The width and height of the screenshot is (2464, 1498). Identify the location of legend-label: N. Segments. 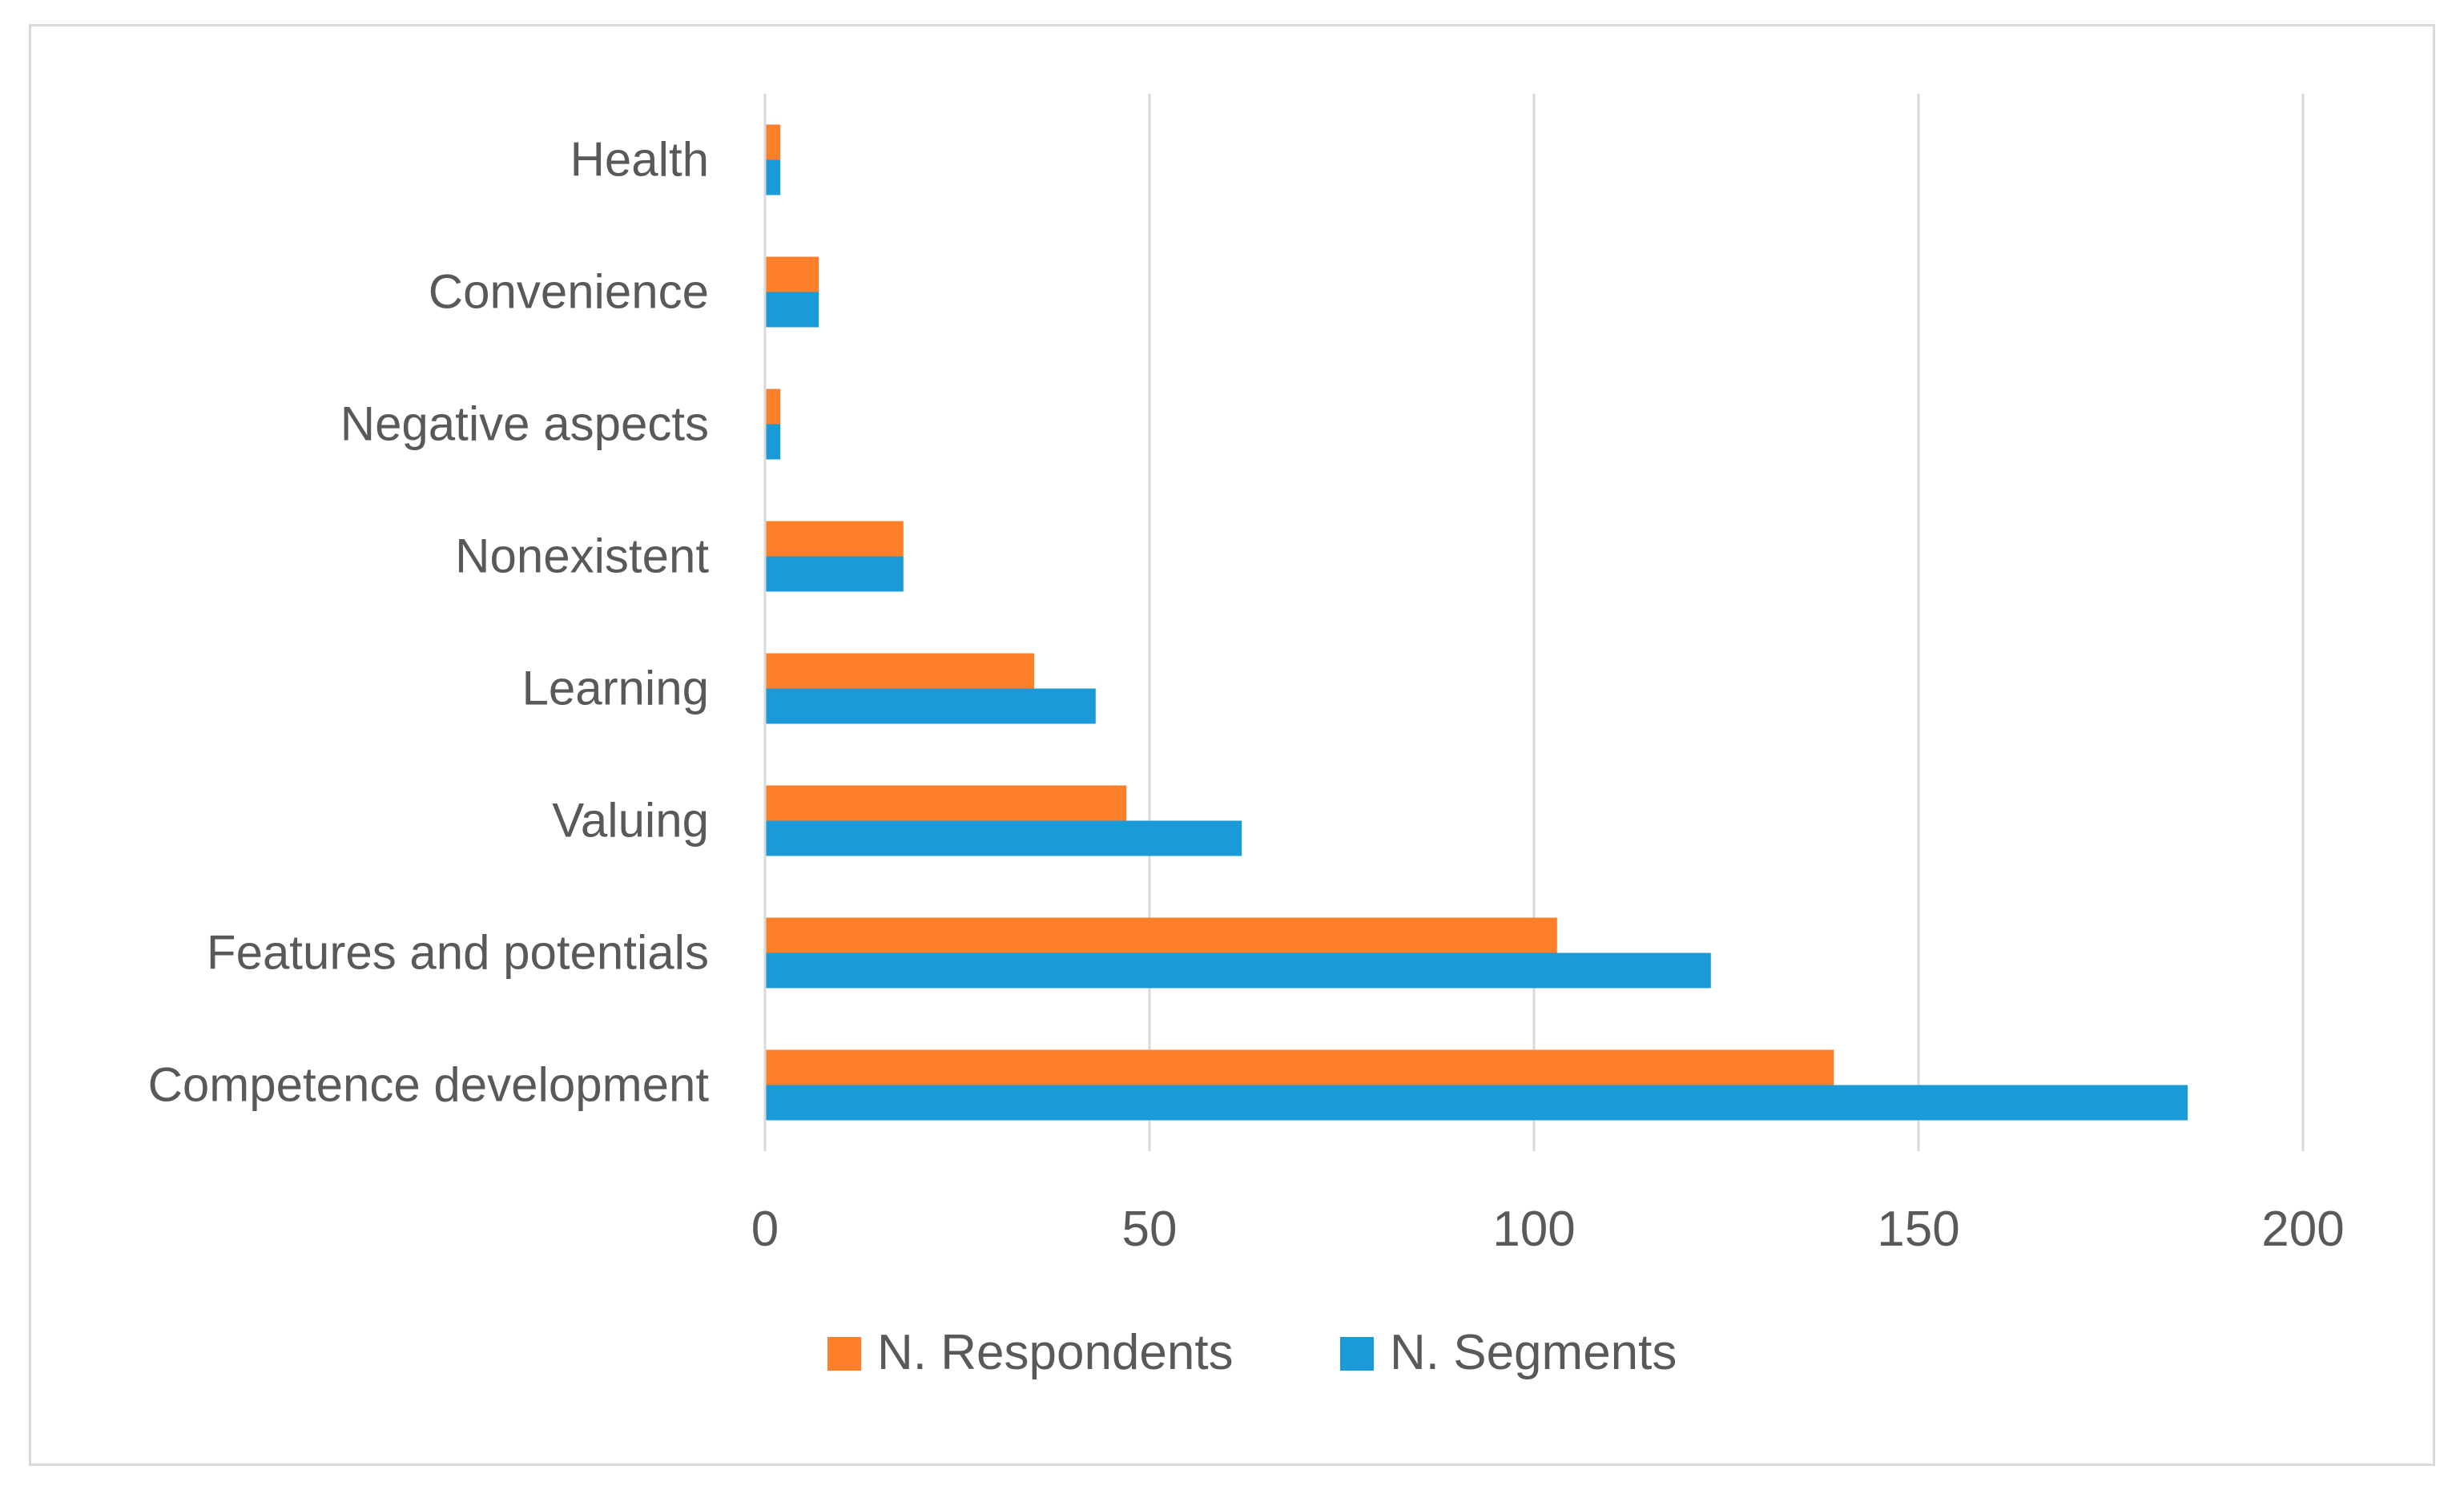
(1533, 1352).